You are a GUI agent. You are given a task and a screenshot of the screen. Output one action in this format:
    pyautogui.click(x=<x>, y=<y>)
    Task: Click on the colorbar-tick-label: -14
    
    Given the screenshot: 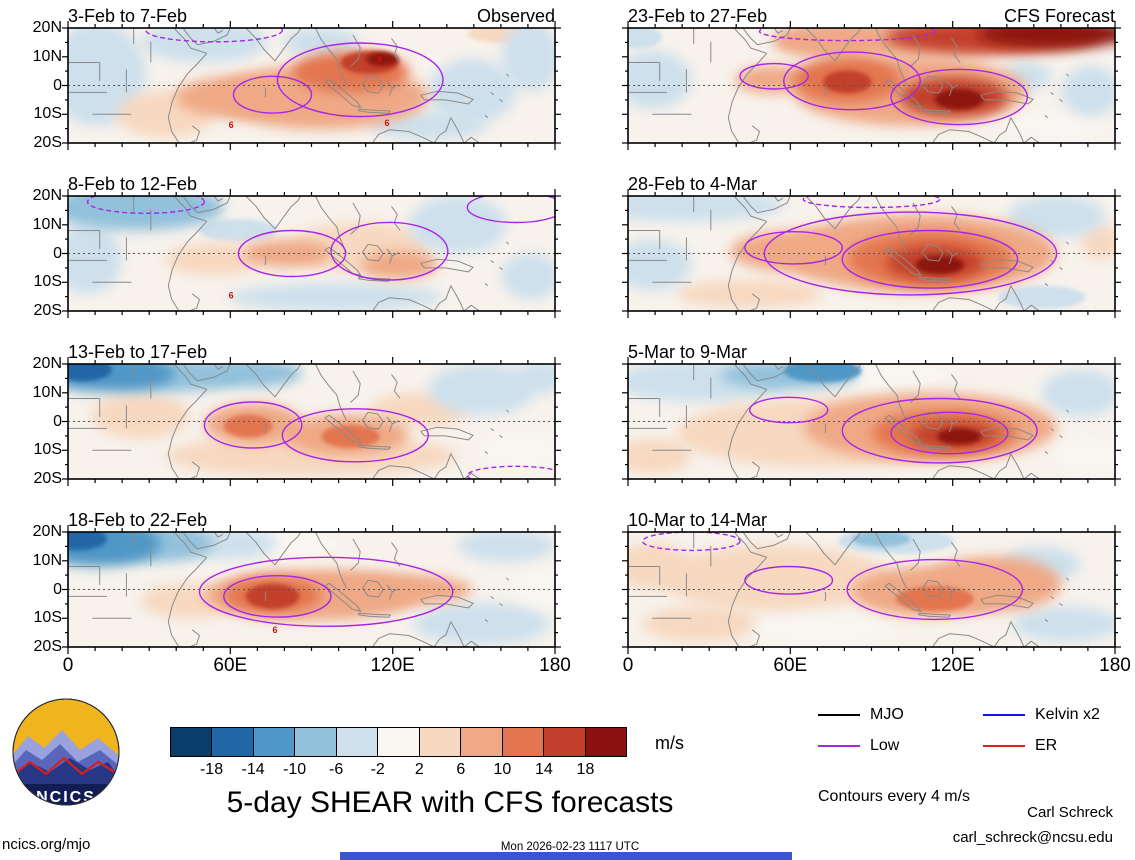 What is the action you would take?
    pyautogui.click(x=253, y=769)
    